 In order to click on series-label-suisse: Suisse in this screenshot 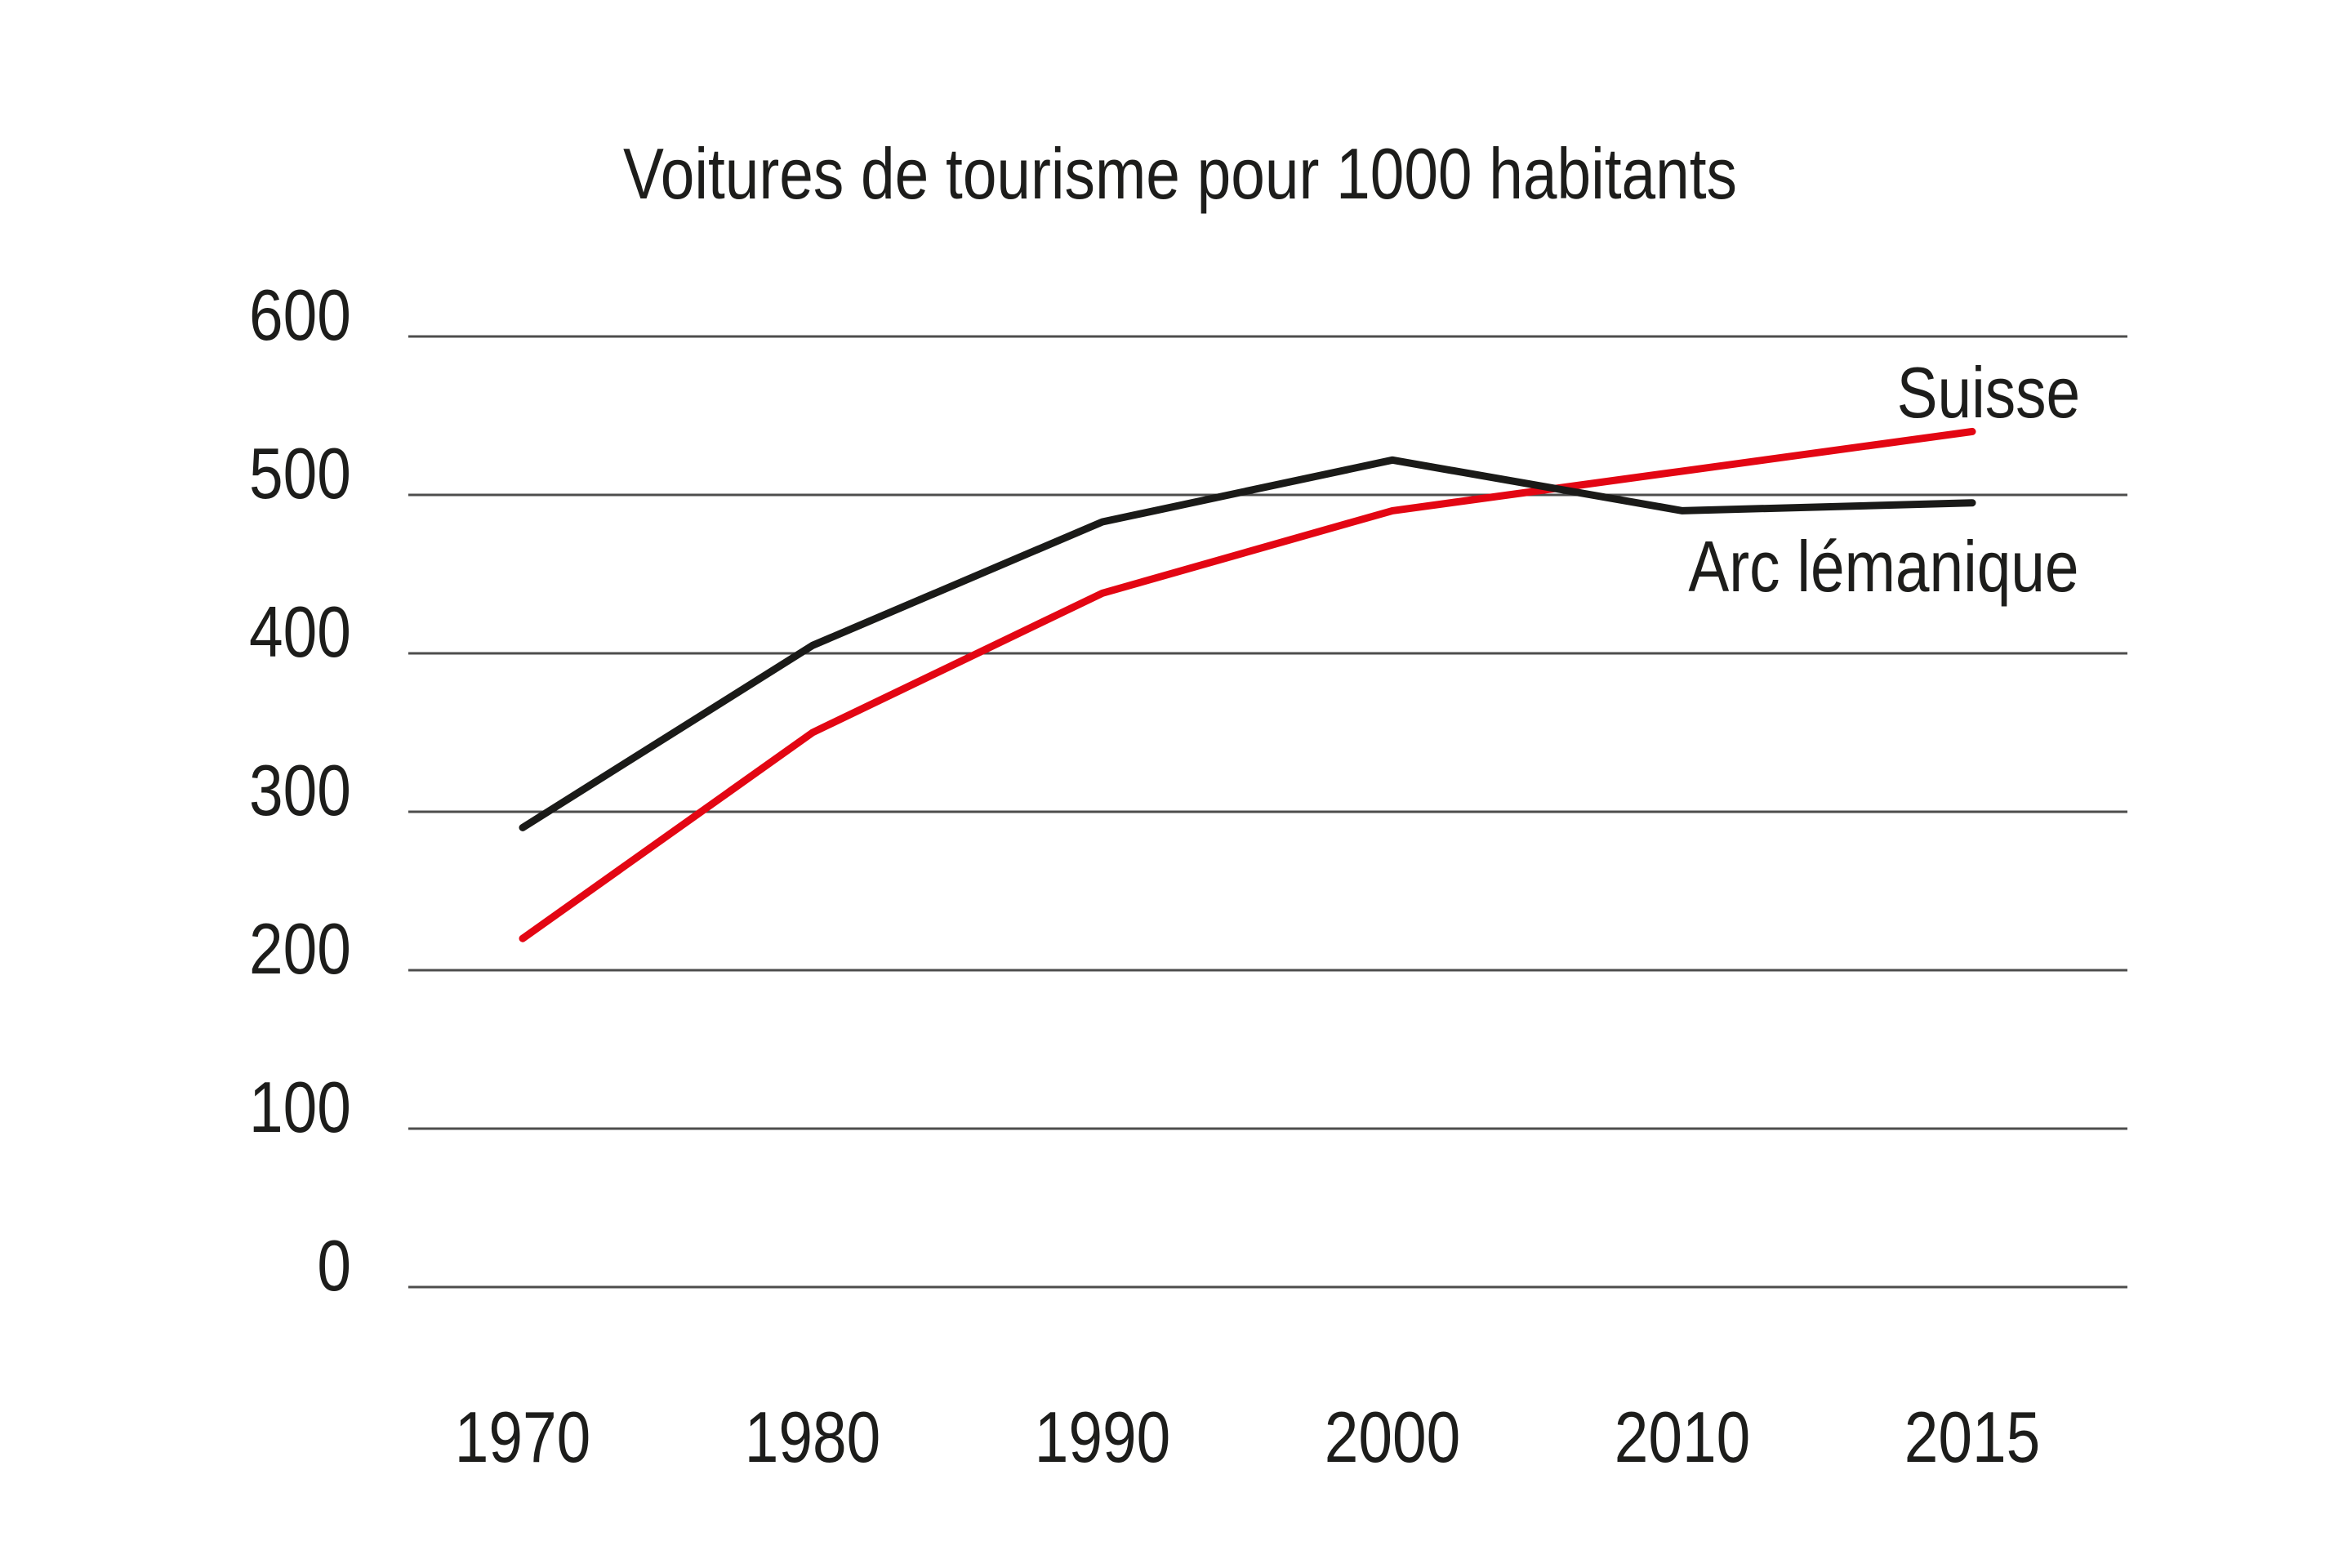, I will do `click(1988, 392)`.